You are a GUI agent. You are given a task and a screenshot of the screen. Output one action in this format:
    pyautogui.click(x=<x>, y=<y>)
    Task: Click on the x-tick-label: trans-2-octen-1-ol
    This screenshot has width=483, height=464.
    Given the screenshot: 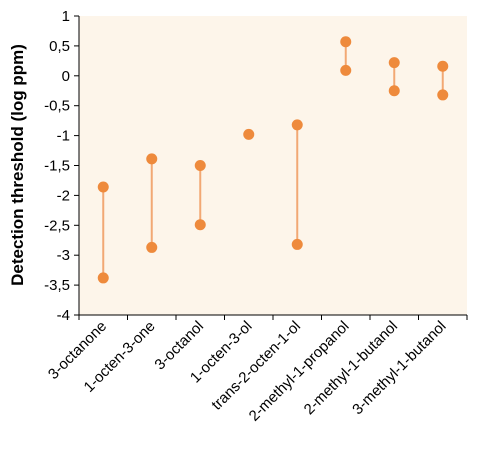 What is the action you would take?
    pyautogui.click(x=256, y=366)
    